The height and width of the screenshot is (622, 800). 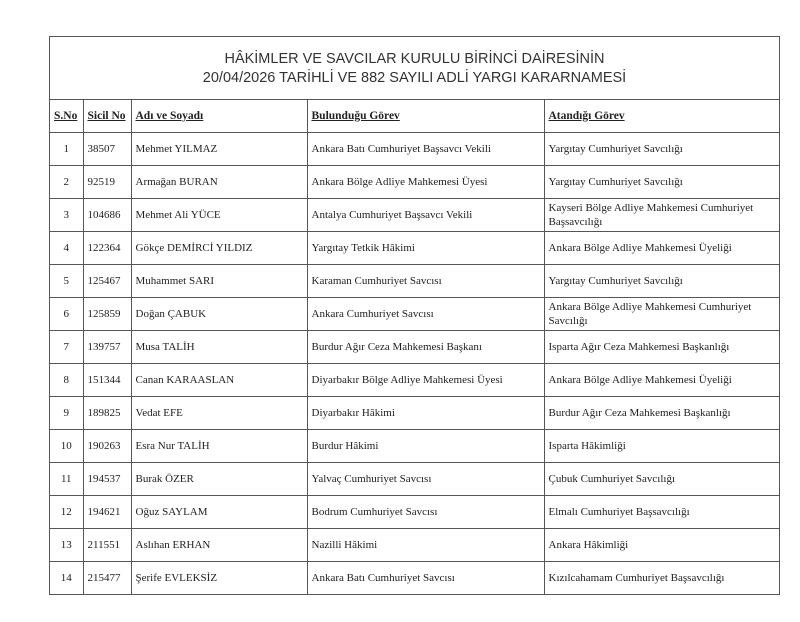 I want to click on cell-current-post: Ankara Bölge Adliye Mahkemesi Üyesi, so click(x=425, y=182).